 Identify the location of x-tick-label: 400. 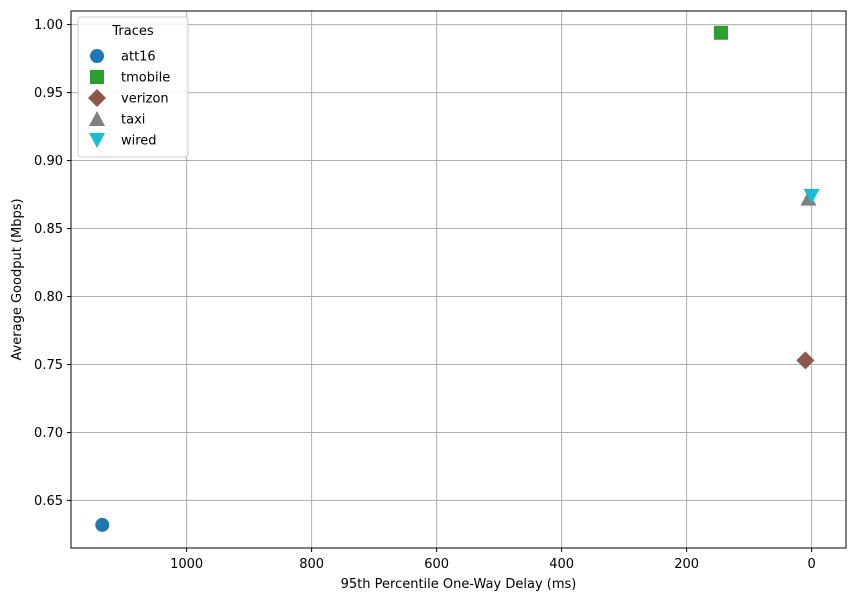
(561, 564).